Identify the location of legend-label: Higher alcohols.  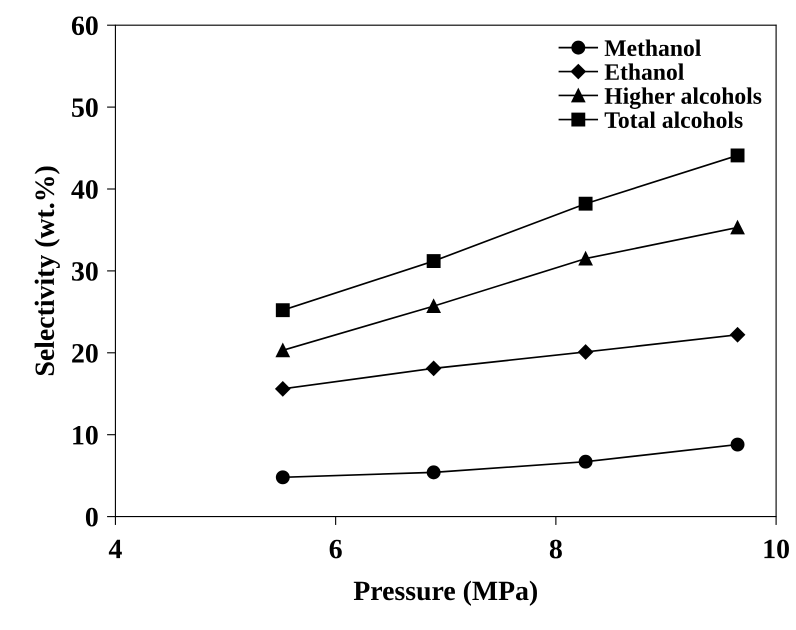
(683, 98).